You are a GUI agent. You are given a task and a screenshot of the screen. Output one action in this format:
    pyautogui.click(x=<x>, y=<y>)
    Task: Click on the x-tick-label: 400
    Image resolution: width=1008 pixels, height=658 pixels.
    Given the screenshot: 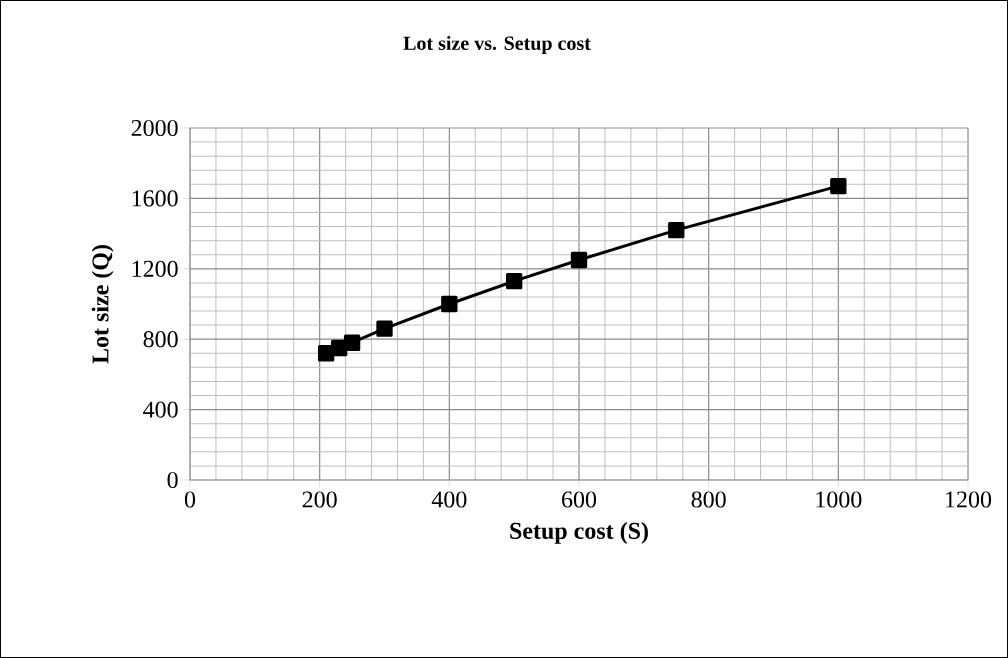 What is the action you would take?
    pyautogui.click(x=449, y=499)
    